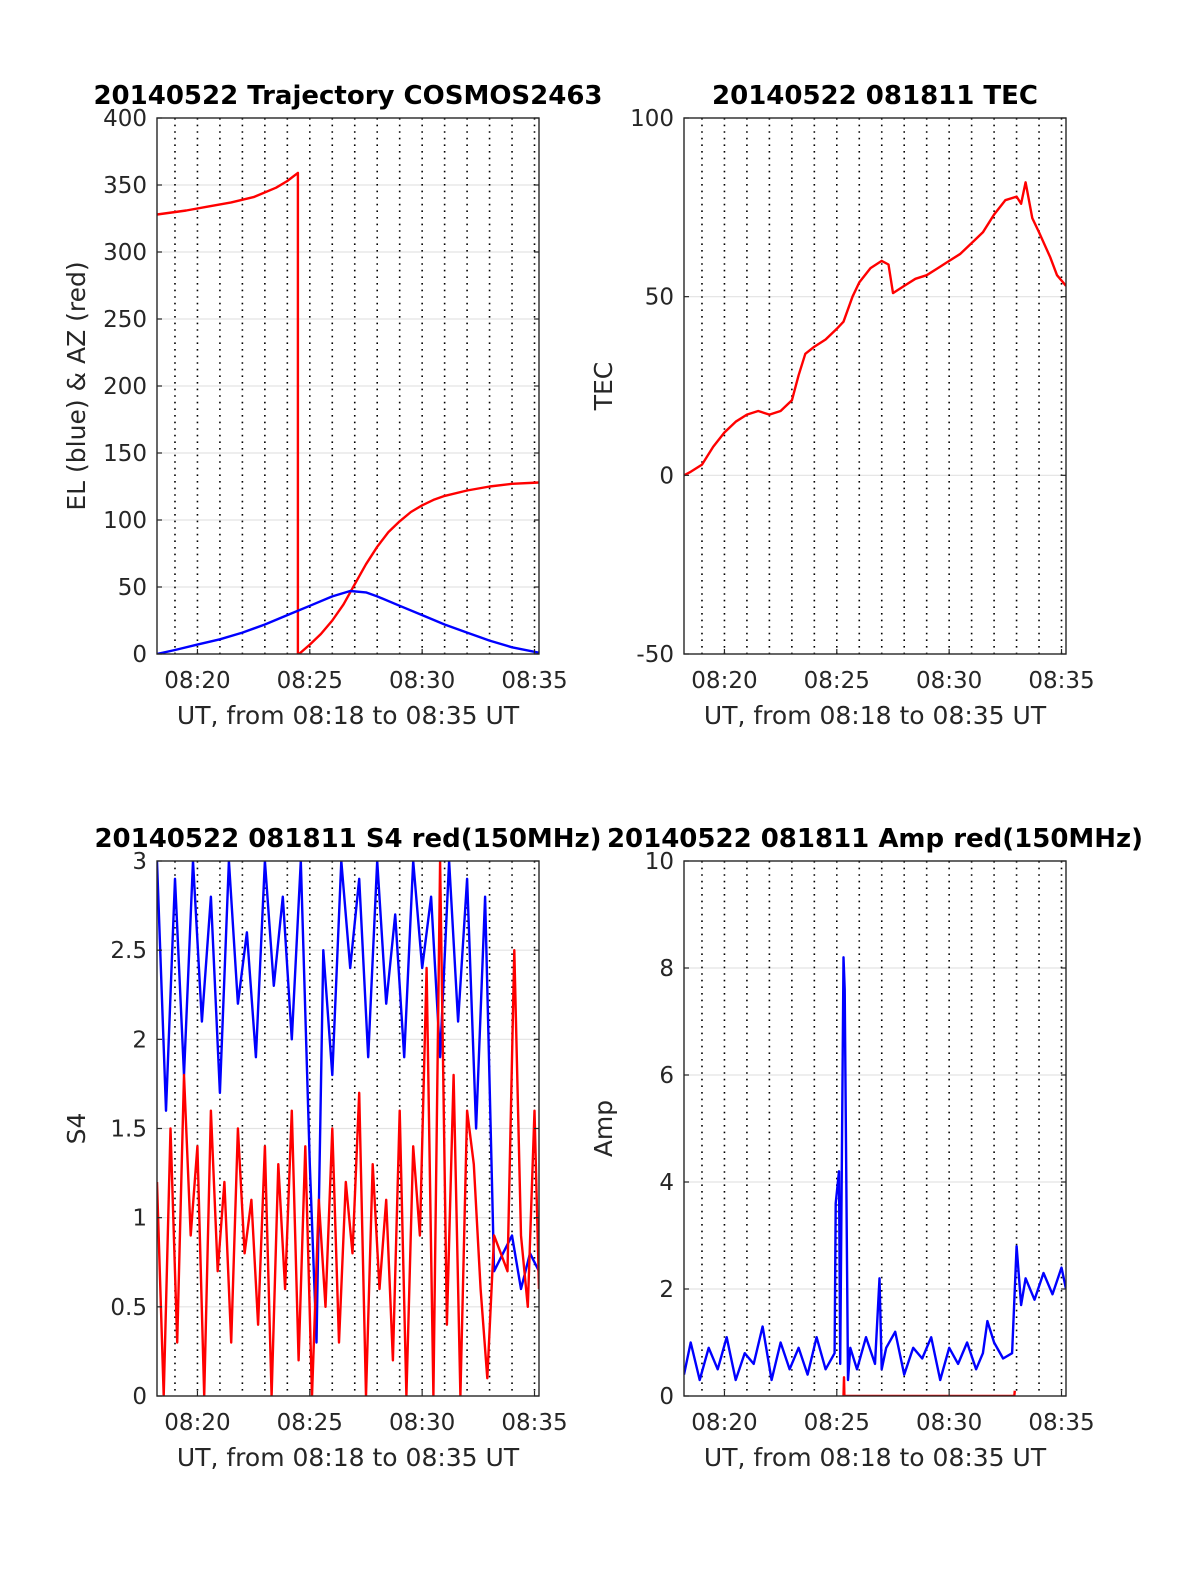 This screenshot has width=1200, height=1575. Describe the element at coordinates (666, 1183) in the screenshot. I see `y-tick-label: 4` at that location.